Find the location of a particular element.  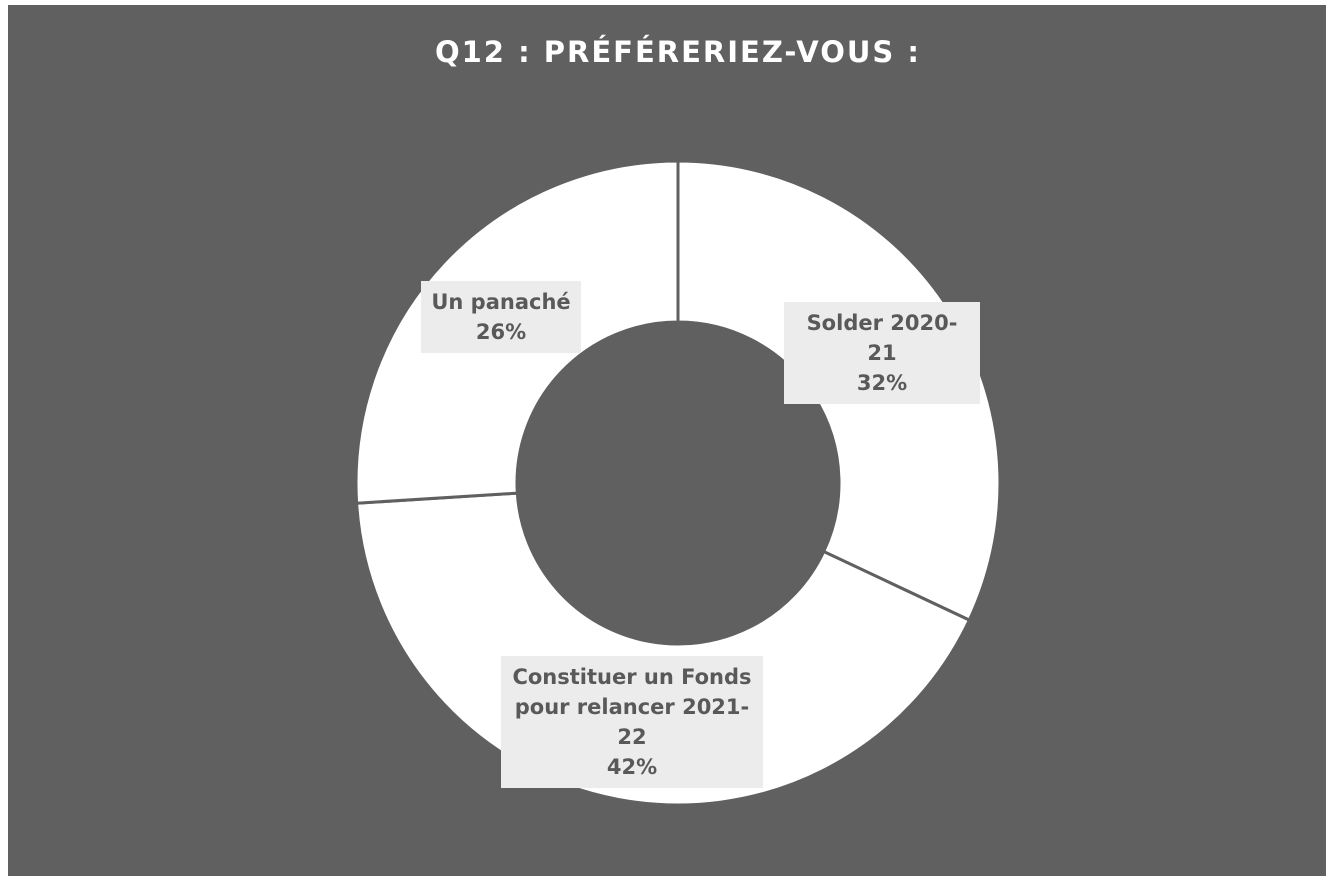

value-label: 42% is located at coordinates (632, 767).